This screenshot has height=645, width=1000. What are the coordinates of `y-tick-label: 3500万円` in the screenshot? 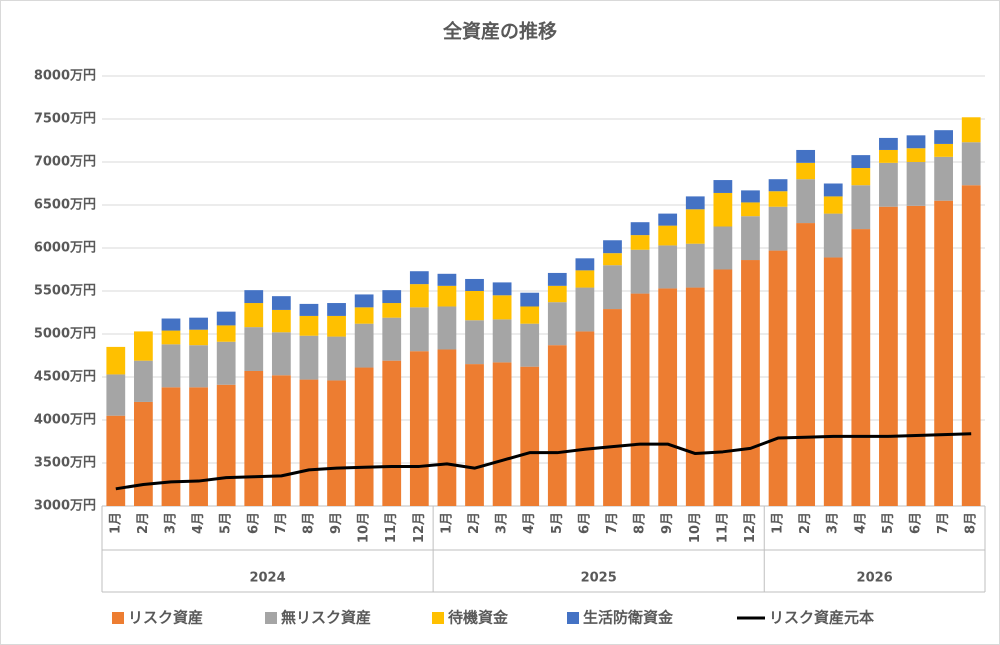 It's located at (65, 463).